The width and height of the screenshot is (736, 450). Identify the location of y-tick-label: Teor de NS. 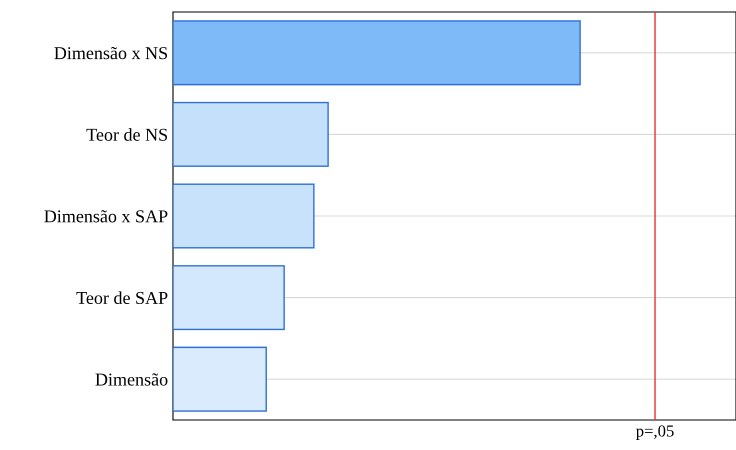
(127, 134).